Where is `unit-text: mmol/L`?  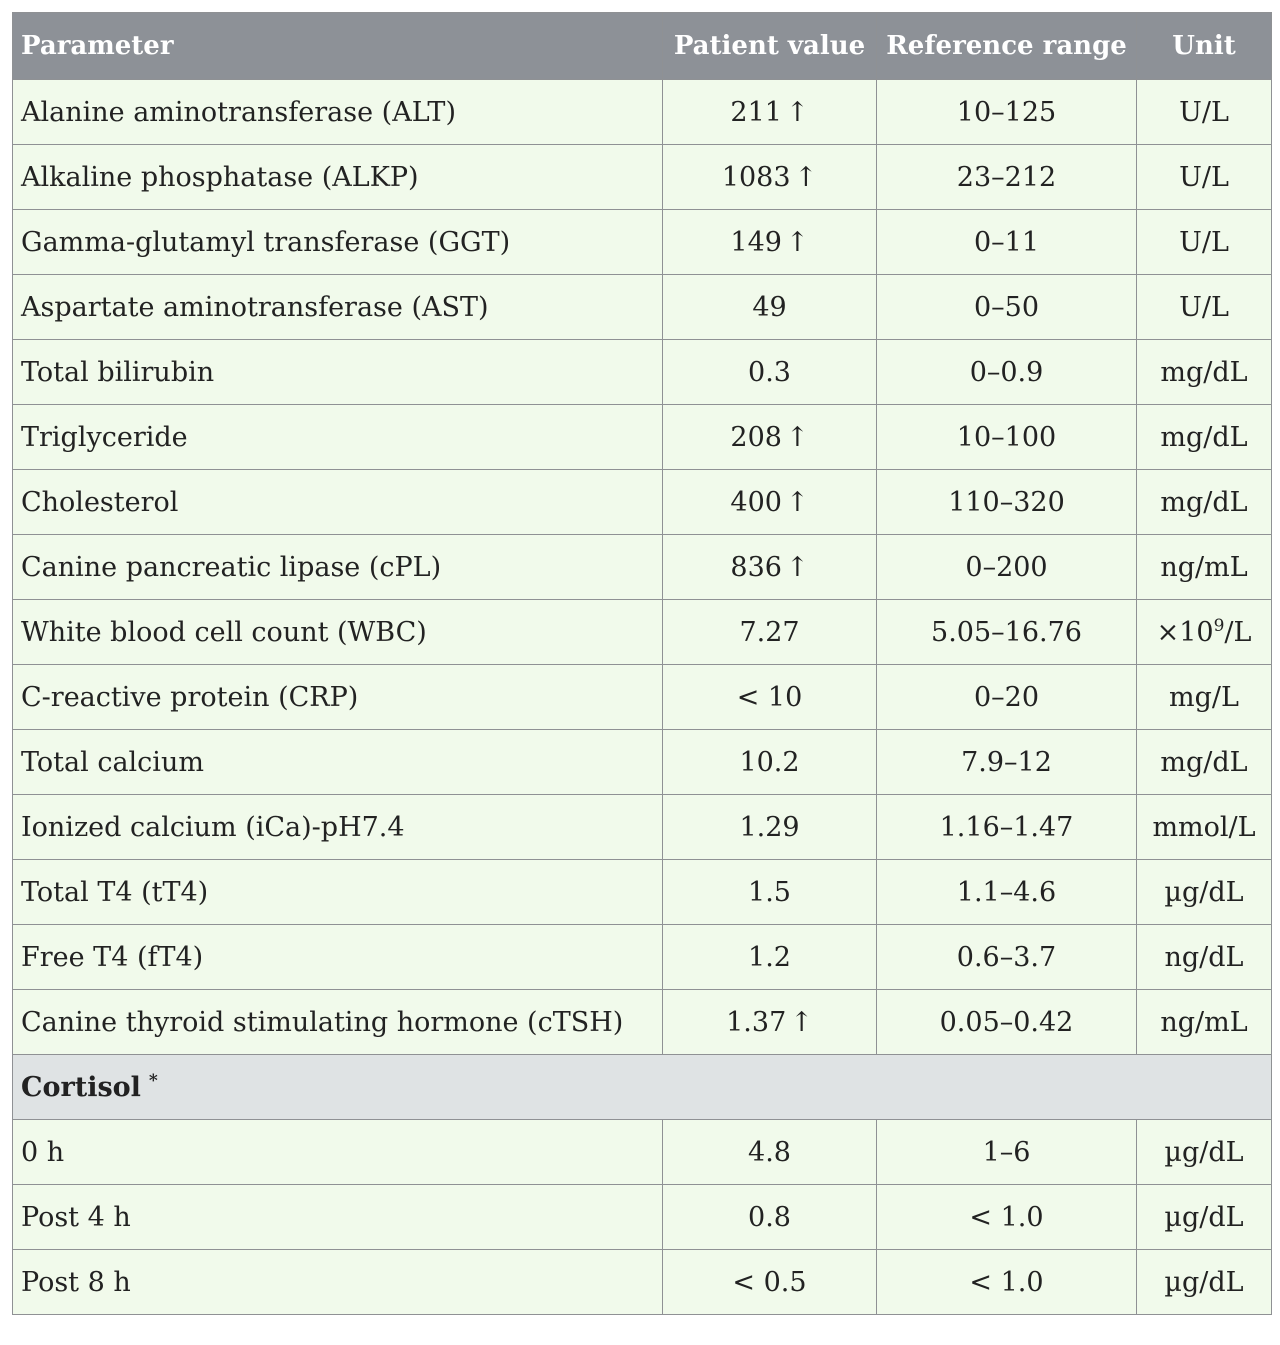 unit-text: mmol/L is located at coordinates (1204, 827).